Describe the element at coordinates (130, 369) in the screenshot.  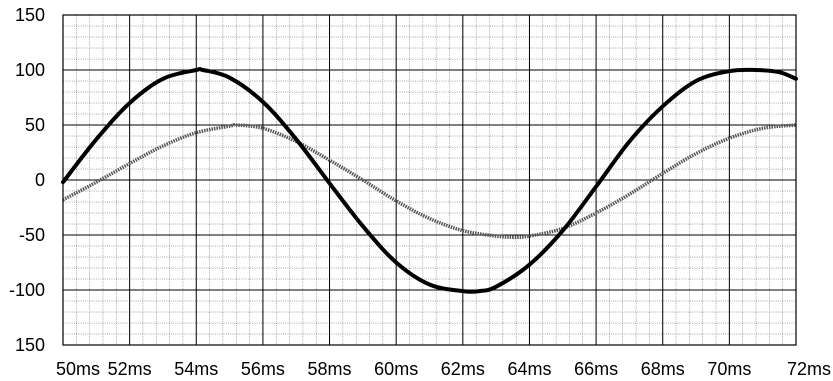
I see `x-tick-label: 52ms` at that location.